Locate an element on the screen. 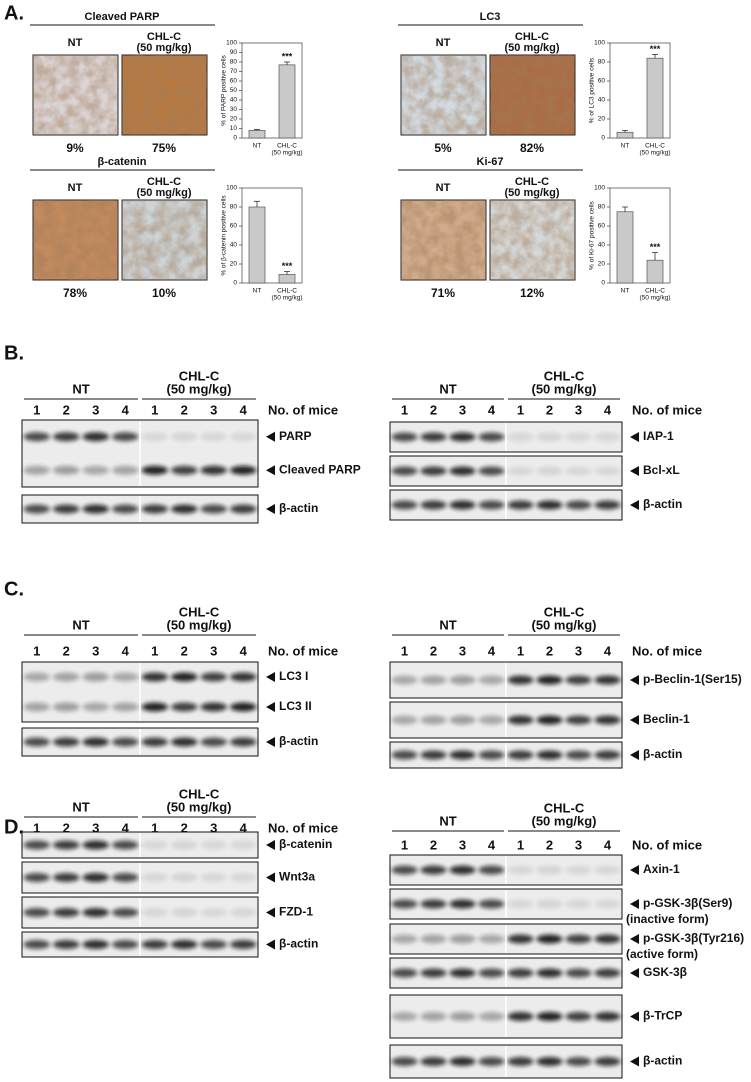 This screenshot has height=1082, width=751. percent-label: 71% is located at coordinates (443, 293).